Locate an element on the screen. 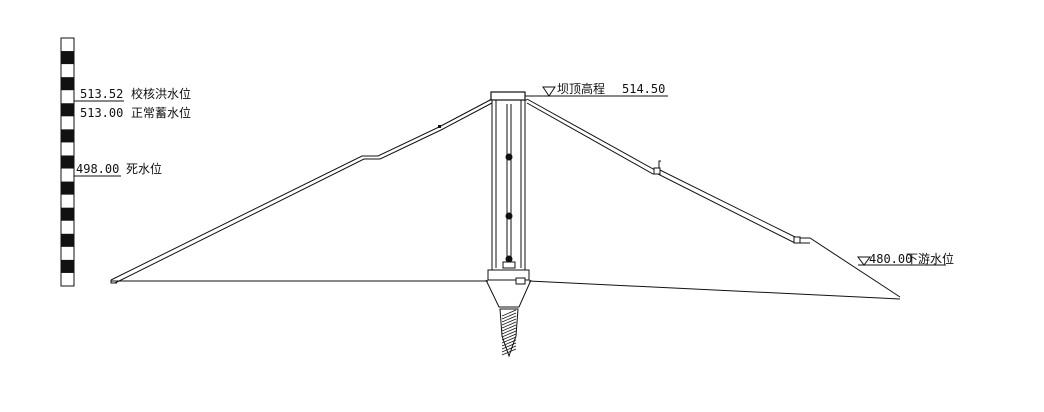  downstream-label: 下游水位 is located at coordinates (930, 258).